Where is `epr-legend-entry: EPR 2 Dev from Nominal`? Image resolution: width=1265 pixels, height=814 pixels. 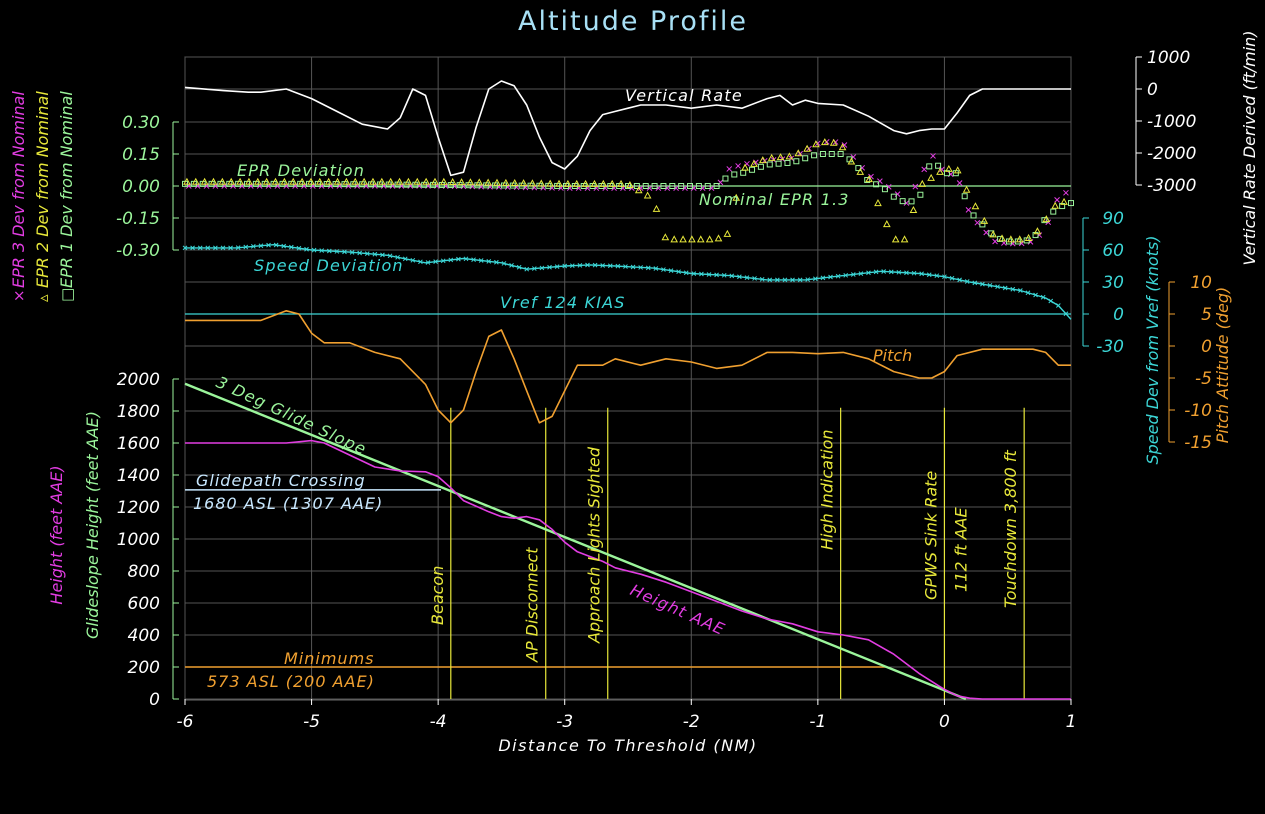 epr-legend-entry: EPR 2 Dev from Nominal is located at coordinates (42, 189).